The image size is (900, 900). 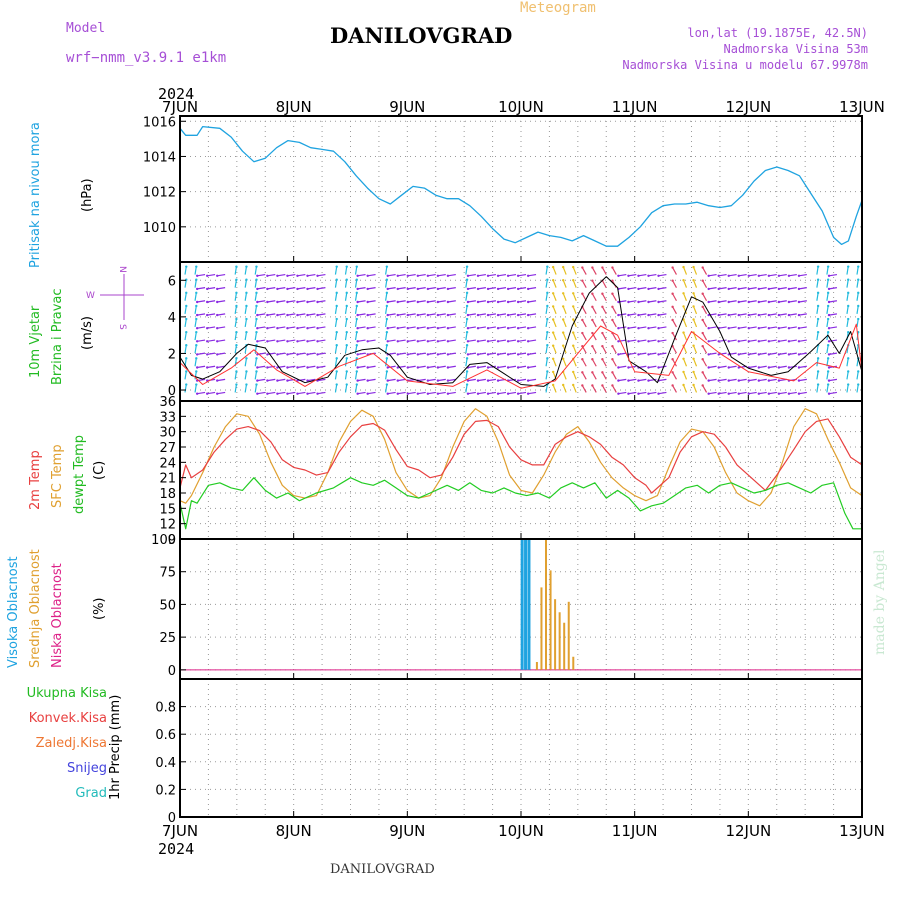 What do you see at coordinates (862, 831) in the screenshot?
I see `x-tick-label-bottom: 13JUN` at bounding box center [862, 831].